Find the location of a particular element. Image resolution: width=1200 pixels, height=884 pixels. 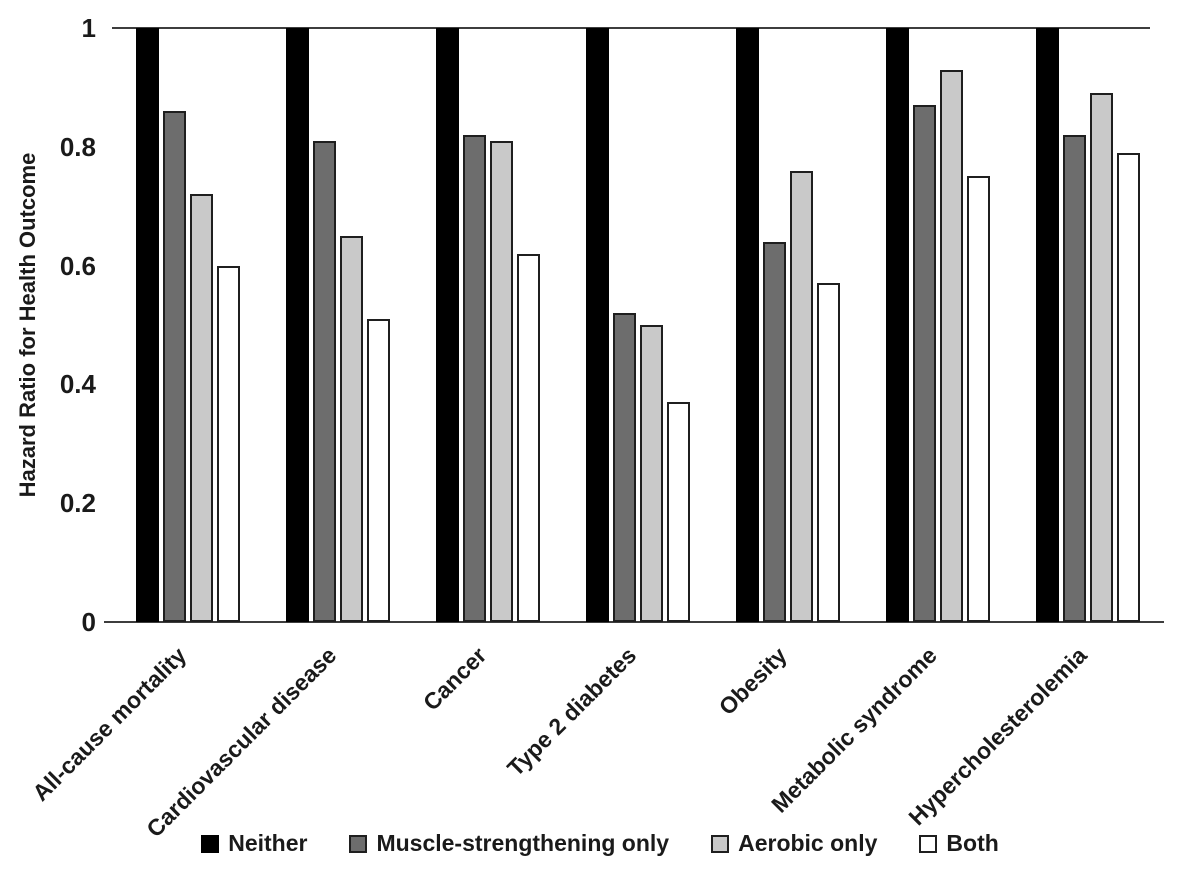

bar-neither-all-cause-mortality is located at coordinates (147, 325).